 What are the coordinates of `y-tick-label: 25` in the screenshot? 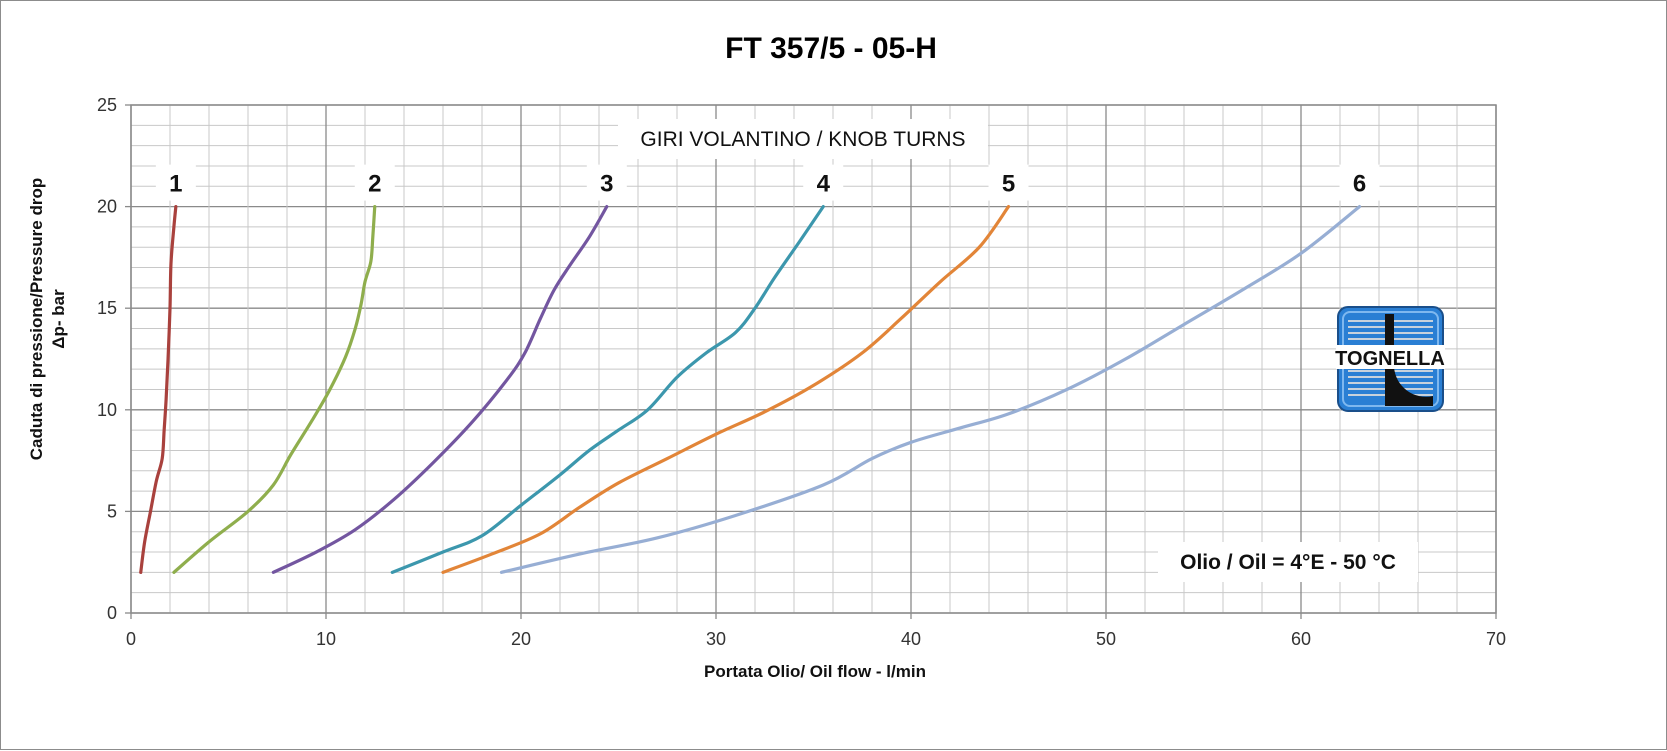 It's located at (107, 105).